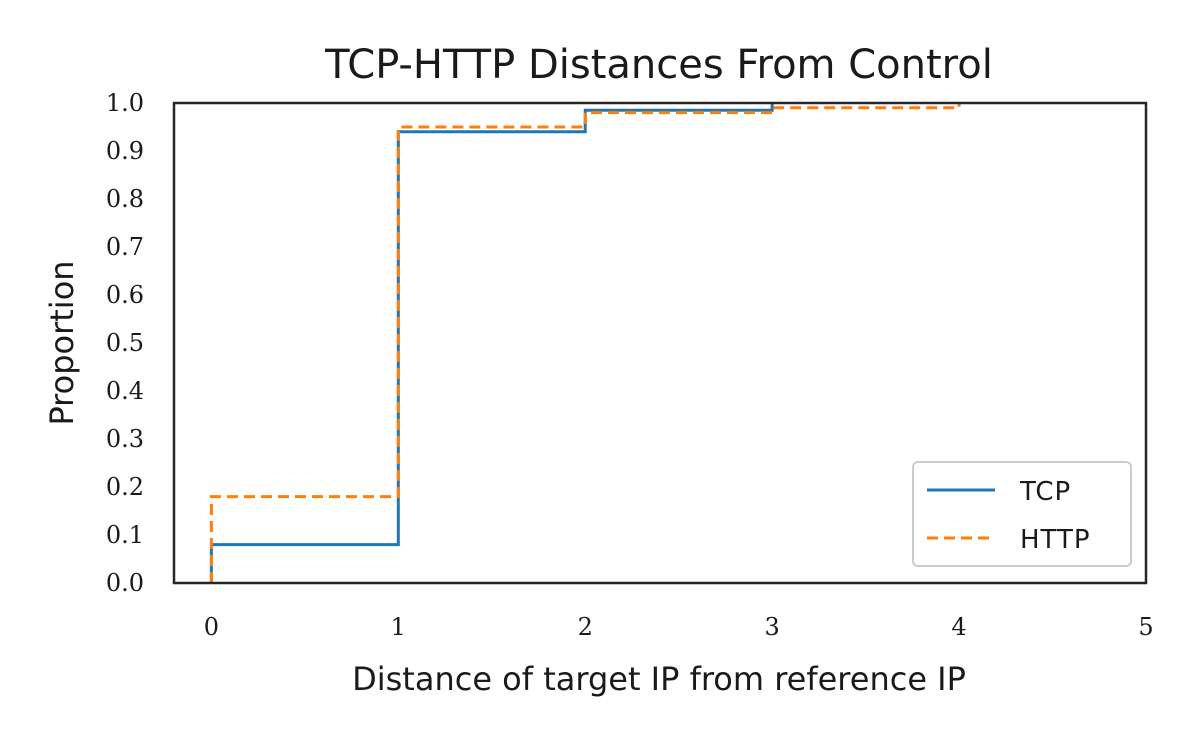  What do you see at coordinates (125, 583) in the screenshot?
I see `y-tick-label: 0.0` at bounding box center [125, 583].